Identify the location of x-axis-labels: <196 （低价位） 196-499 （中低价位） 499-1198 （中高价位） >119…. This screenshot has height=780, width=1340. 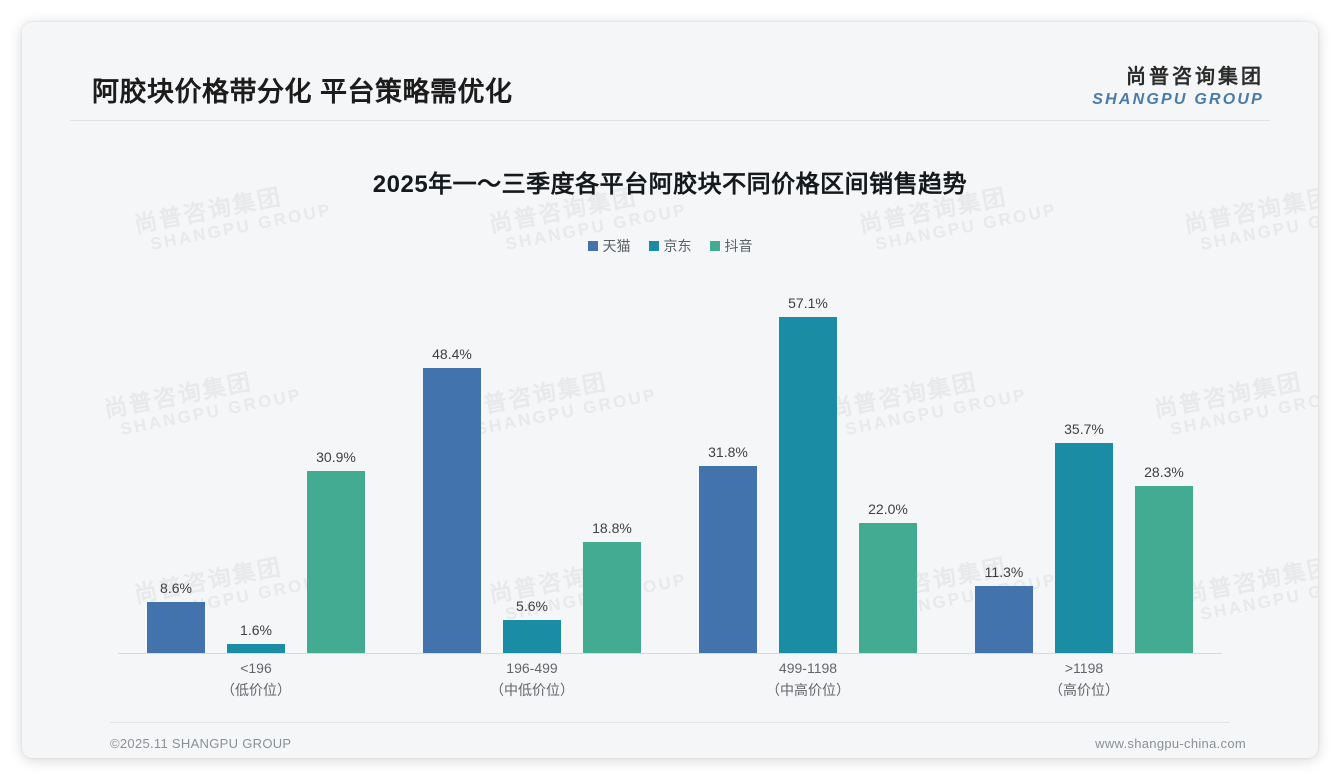
(670, 688).